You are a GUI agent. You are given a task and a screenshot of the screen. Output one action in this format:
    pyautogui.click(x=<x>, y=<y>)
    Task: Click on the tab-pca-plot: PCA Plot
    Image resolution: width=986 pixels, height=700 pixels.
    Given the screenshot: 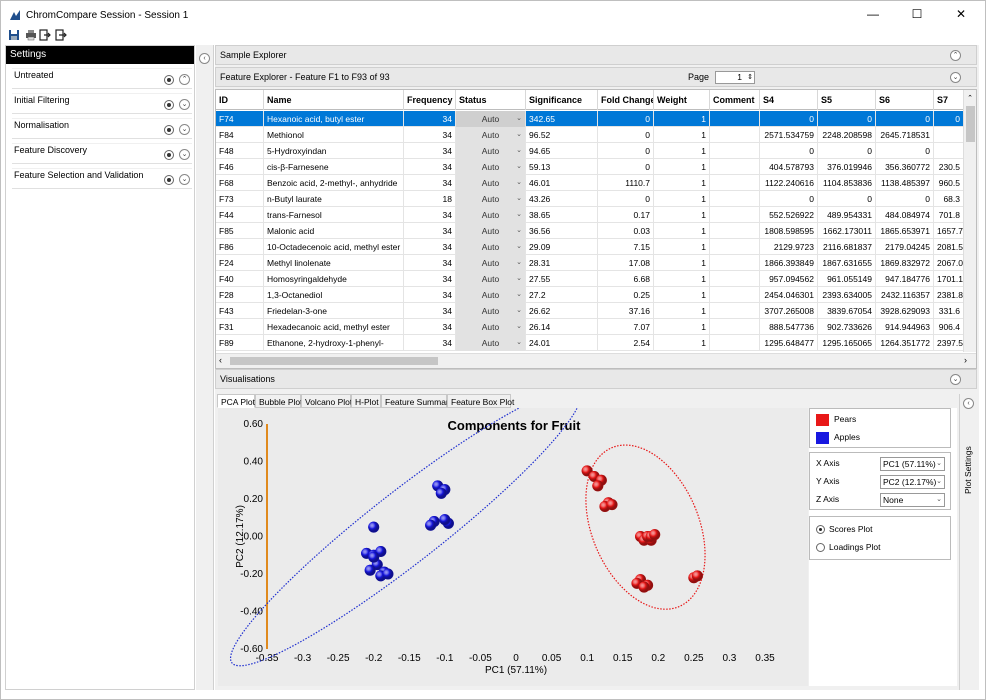 What is the action you would take?
    pyautogui.click(x=236, y=401)
    